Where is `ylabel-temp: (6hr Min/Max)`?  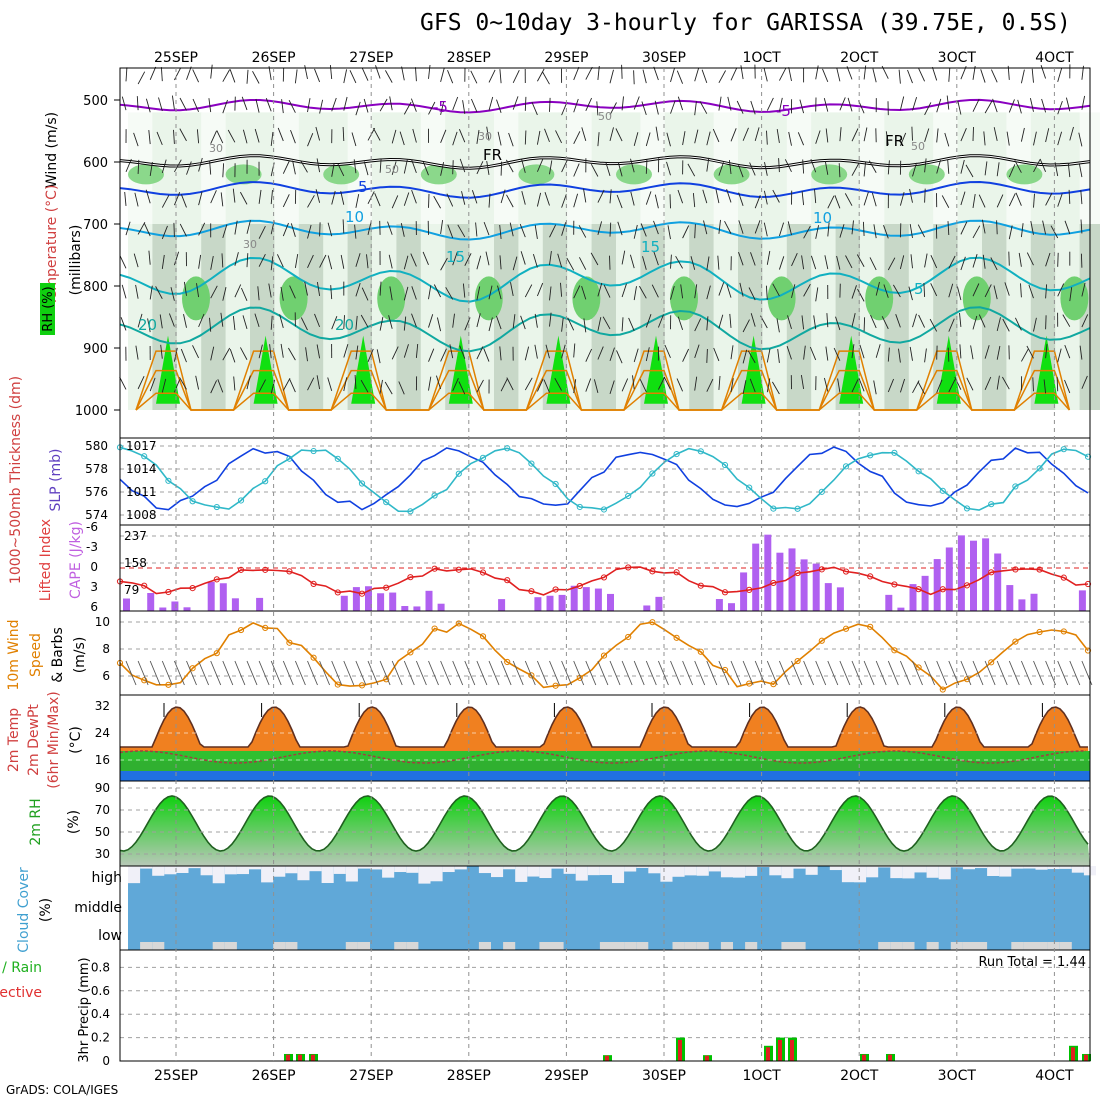
ylabel-temp: (6hr Min/Max) is located at coordinates (54, 739).